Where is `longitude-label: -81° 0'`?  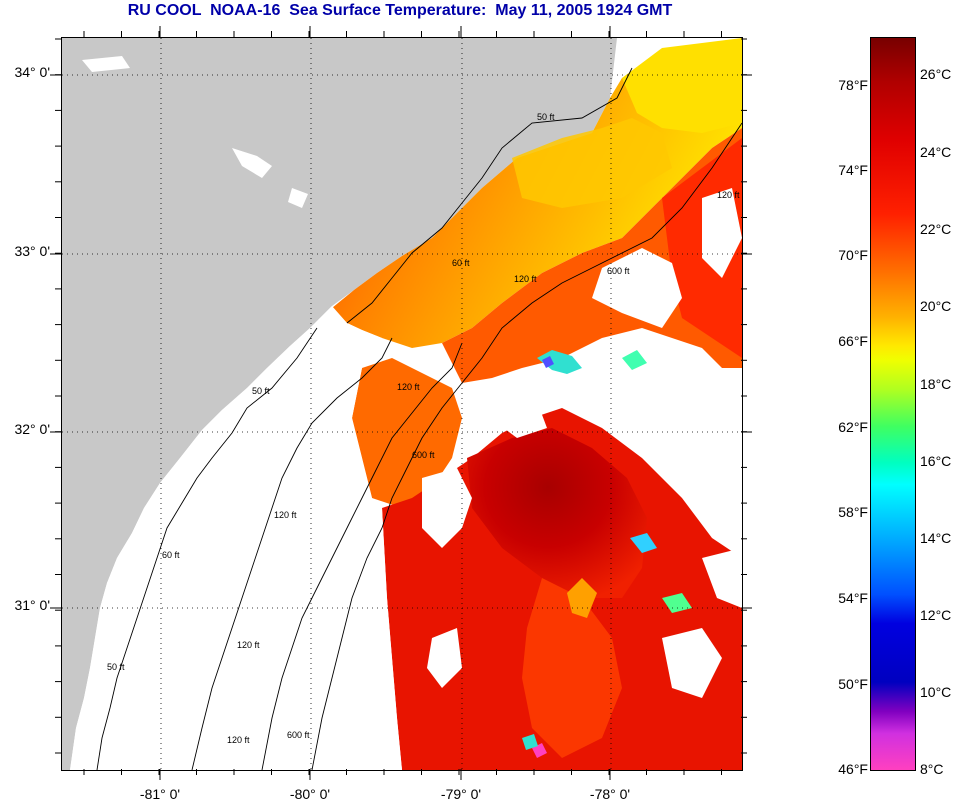 longitude-label: -81° 0' is located at coordinates (160, 794).